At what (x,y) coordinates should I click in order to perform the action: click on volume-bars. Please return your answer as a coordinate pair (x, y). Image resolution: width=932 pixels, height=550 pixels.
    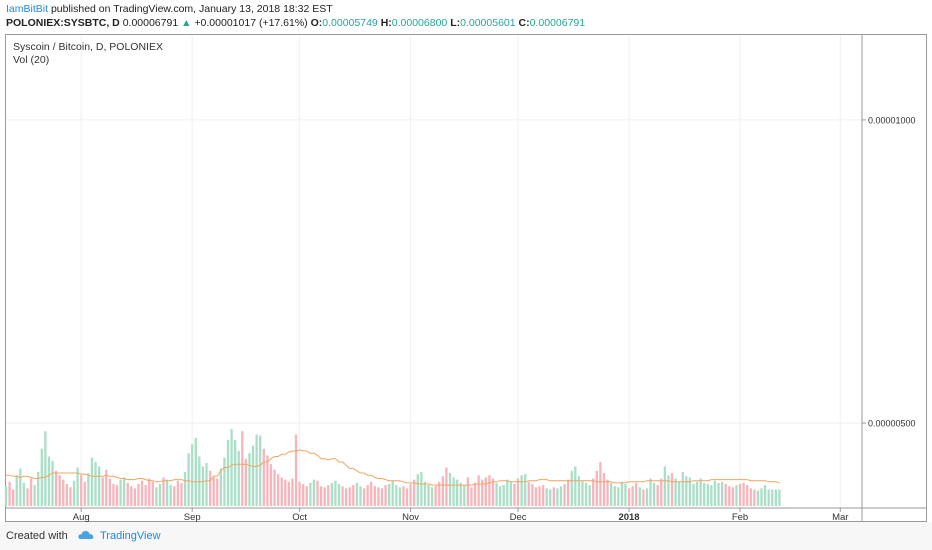
    Looking at the image, I should click on (392, 467).